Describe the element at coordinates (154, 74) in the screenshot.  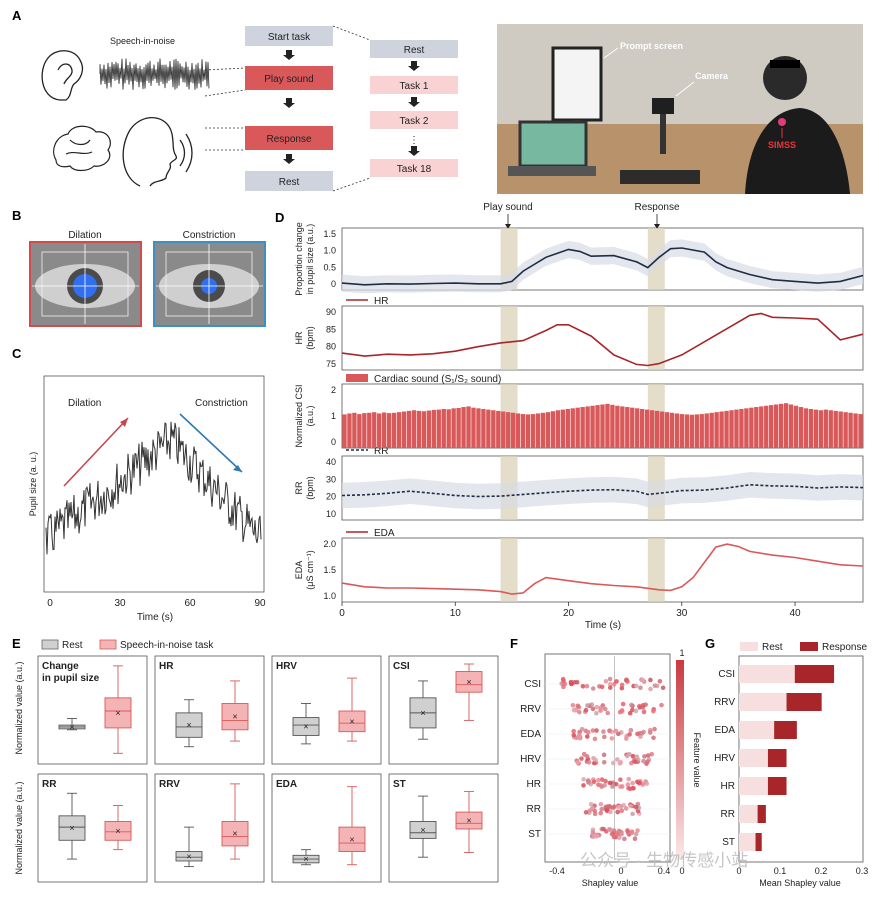
I see `waveform-path` at that location.